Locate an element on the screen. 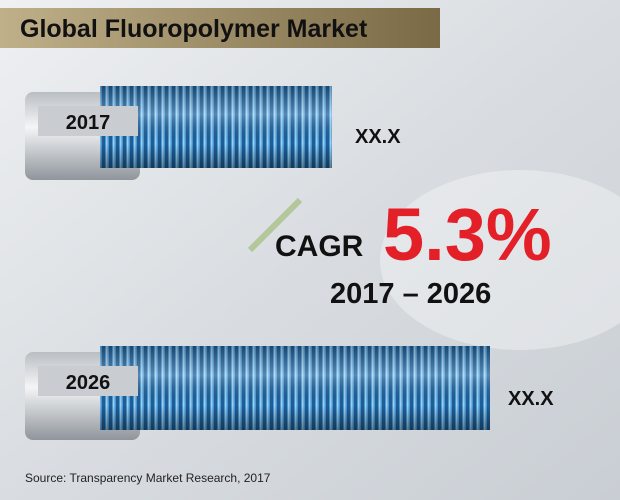  title: Global Fluoropolymer Market is located at coordinates (194, 29).